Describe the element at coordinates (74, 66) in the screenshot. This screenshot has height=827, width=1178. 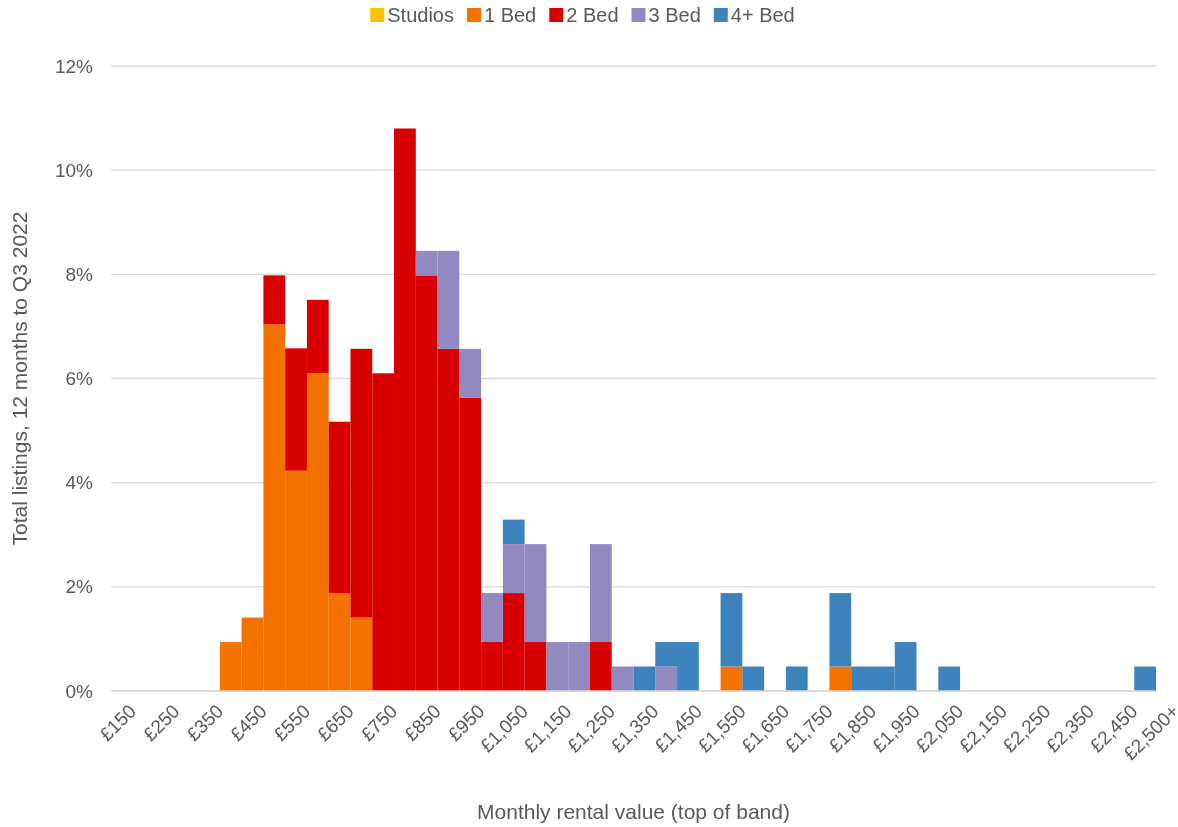
I see `y-tick-label: 12%` at that location.